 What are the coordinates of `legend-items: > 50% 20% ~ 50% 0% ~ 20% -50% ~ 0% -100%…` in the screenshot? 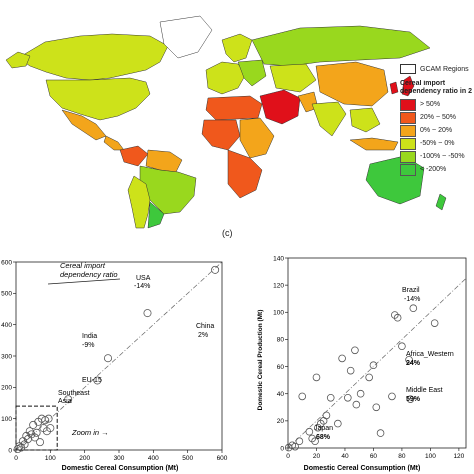 It's located at (437, 137).